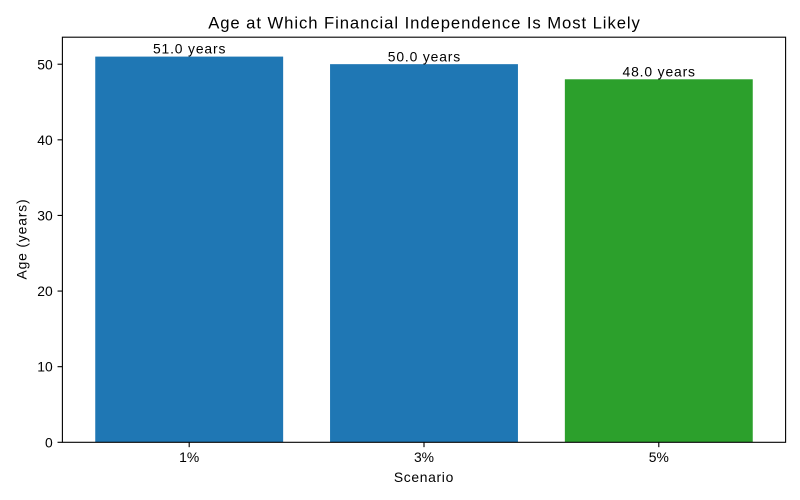  Describe the element at coordinates (45, 367) in the screenshot. I see `svg-text: 10` at that location.